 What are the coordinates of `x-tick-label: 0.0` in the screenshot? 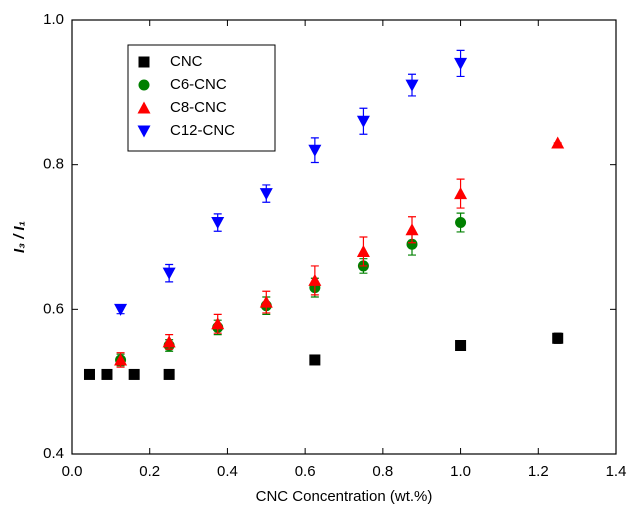 It's located at (72, 471).